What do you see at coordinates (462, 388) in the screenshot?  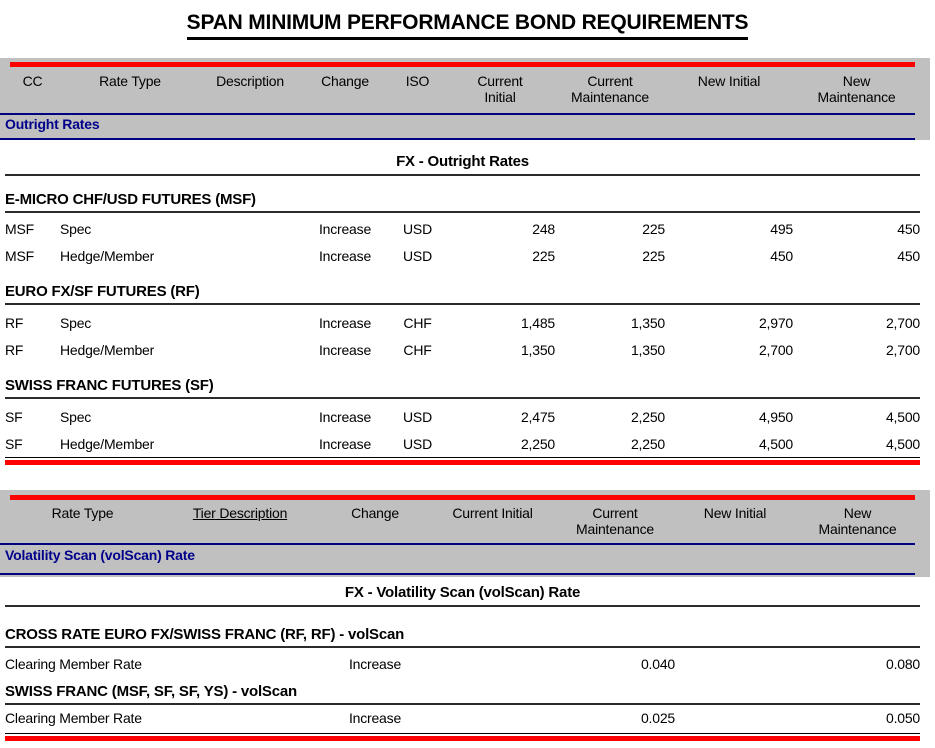 I see `group-heading-sf: SWISS FRANC FUTURES (SF)` at bounding box center [462, 388].